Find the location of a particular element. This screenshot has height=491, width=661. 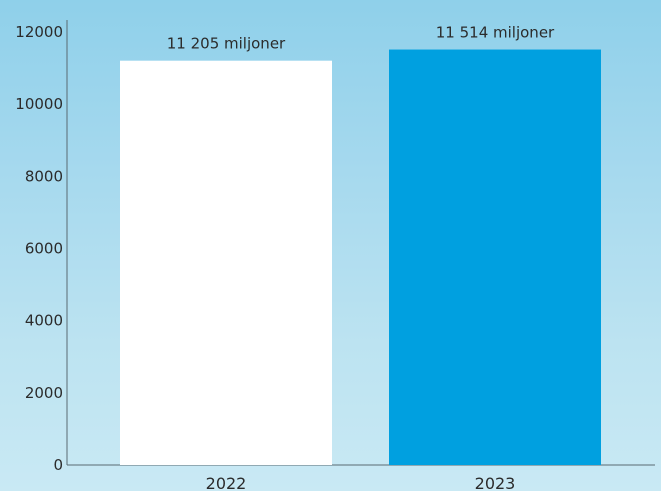

y-tick-label: 8000 is located at coordinates (44, 176).